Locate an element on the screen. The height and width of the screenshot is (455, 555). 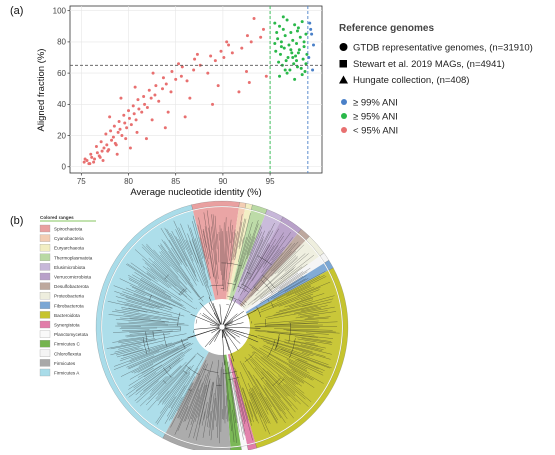
y-tick-label: 40 is located at coordinates (61, 104).